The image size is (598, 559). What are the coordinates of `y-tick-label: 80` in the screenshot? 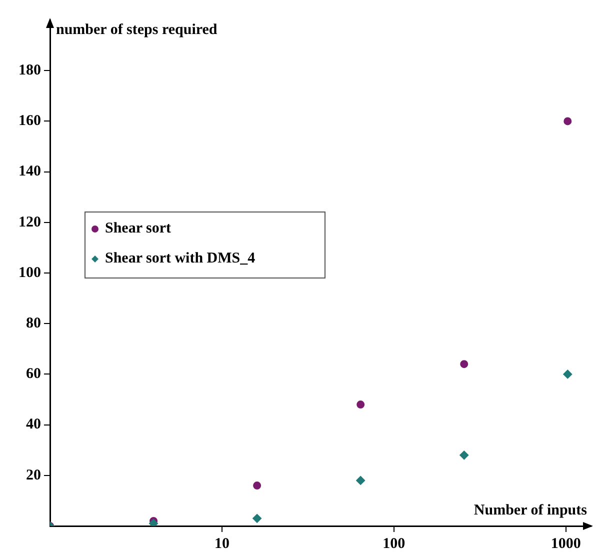 It's located at (33, 323).